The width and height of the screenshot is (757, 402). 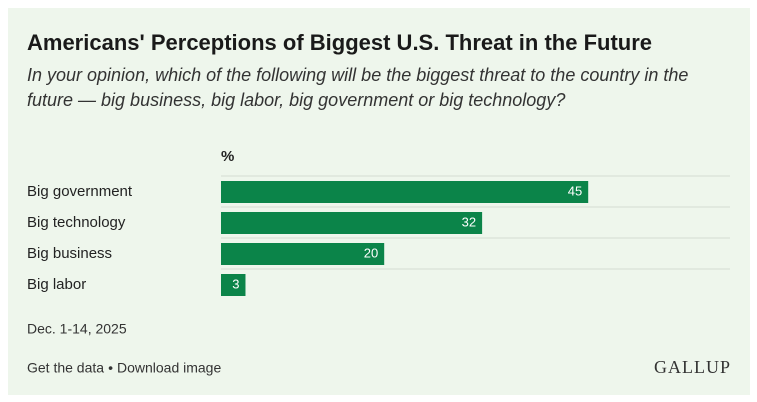 What do you see at coordinates (169, 368) in the screenshot?
I see `download-image-link: Download image` at bounding box center [169, 368].